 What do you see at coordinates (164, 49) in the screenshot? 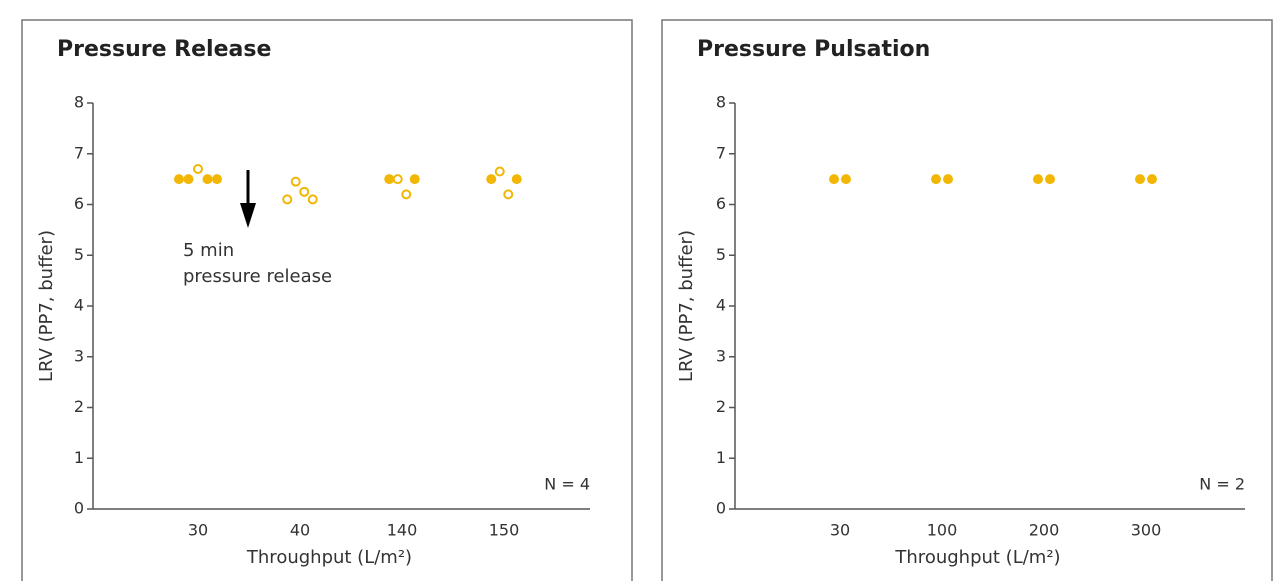
I see `chart-title: Pressure Release` at bounding box center [164, 49].